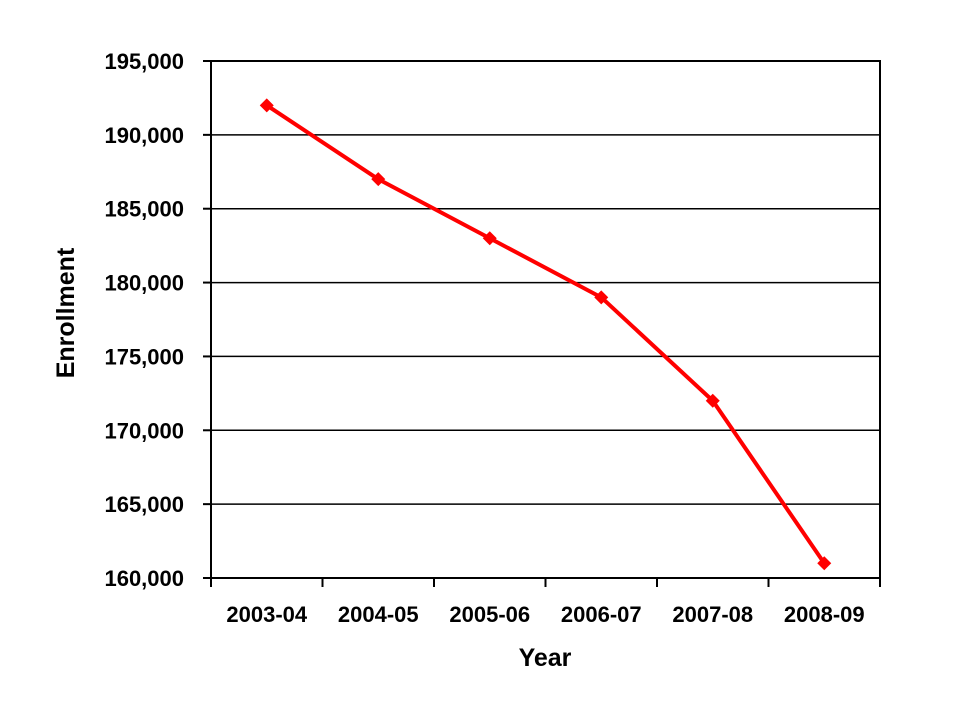 The image size is (960, 720). What do you see at coordinates (378, 614) in the screenshot?
I see `x-tick-label: 2004-05` at bounding box center [378, 614].